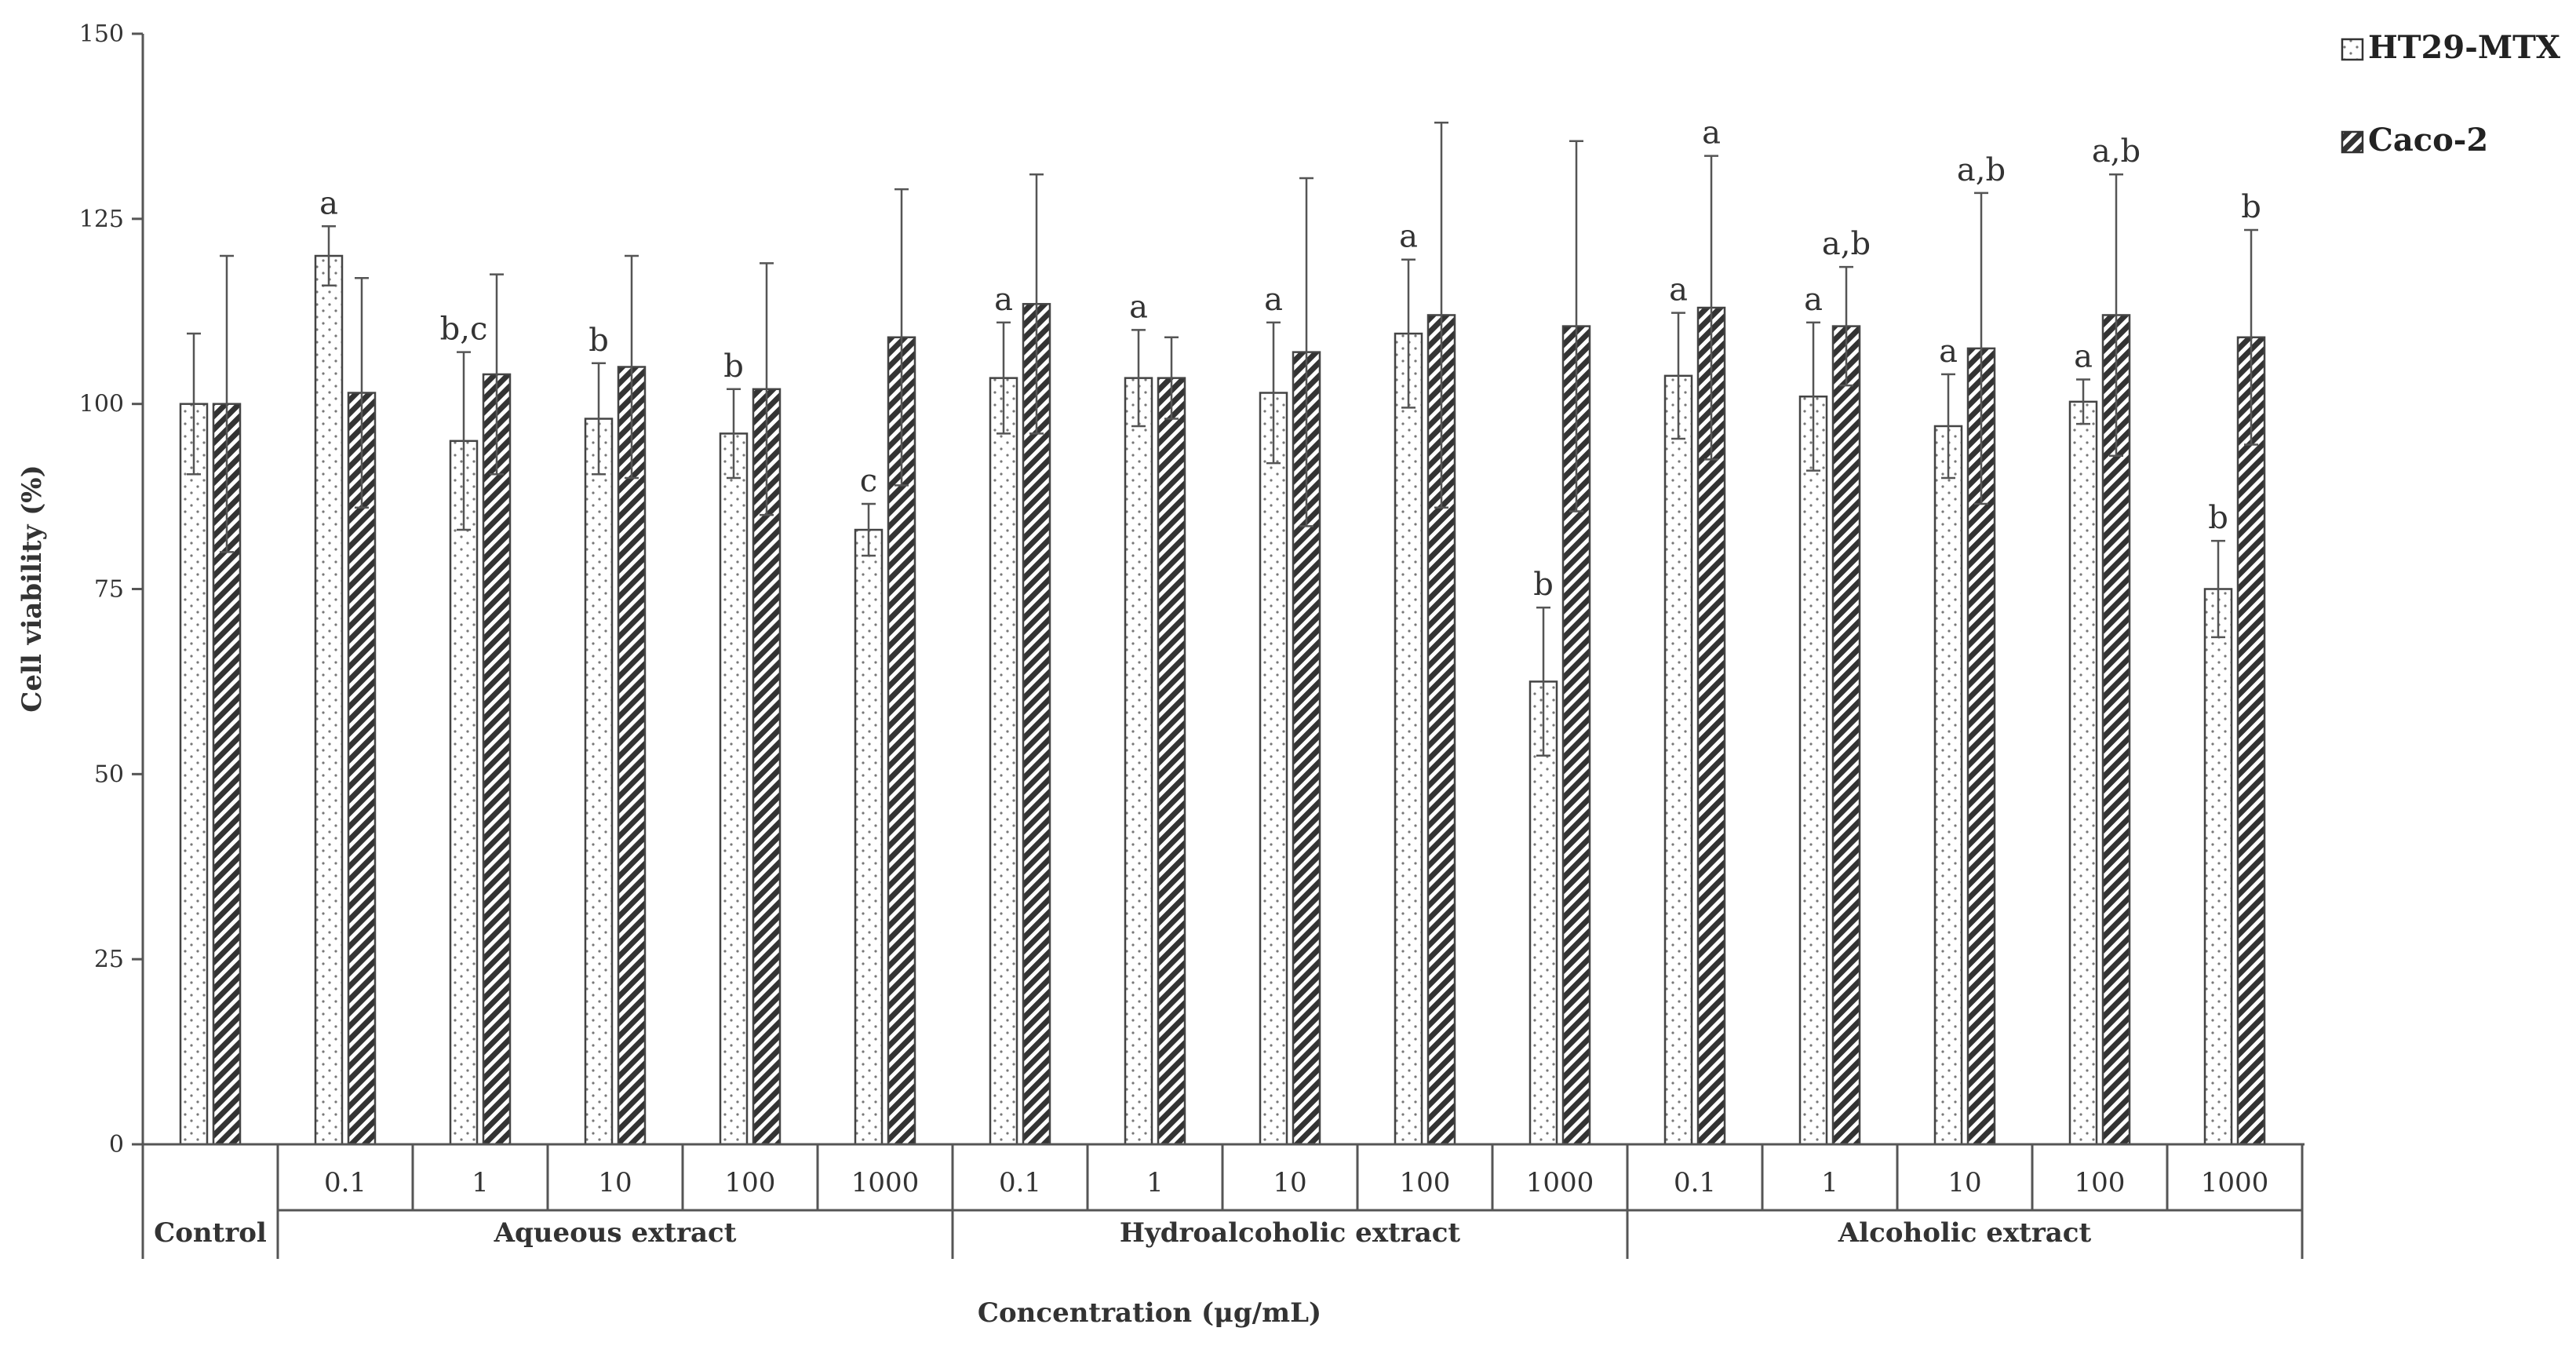 The height and width of the screenshot is (1357, 2576). What do you see at coordinates (868, 481) in the screenshot?
I see `significance-label: c` at bounding box center [868, 481].